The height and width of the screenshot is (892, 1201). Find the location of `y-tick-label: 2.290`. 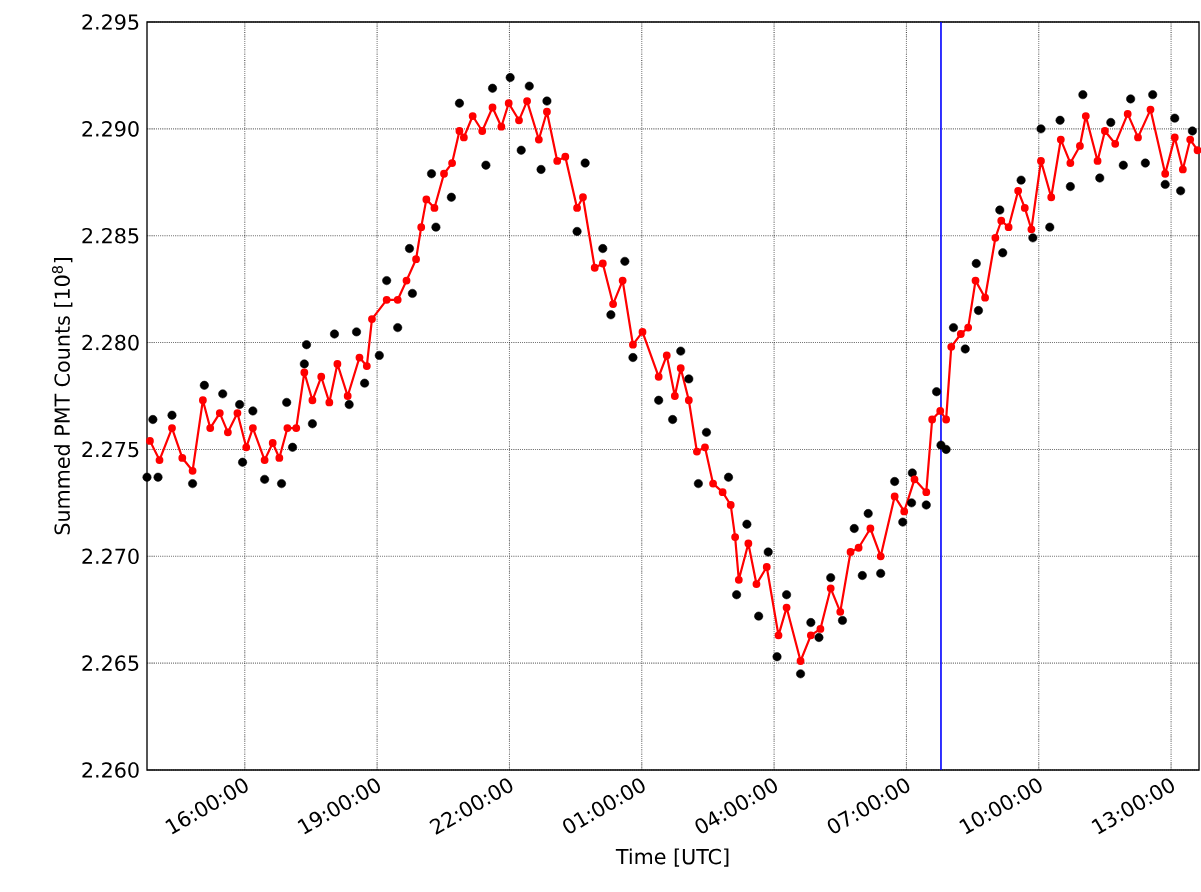

y-tick-label: 2.290 is located at coordinates (110, 129).